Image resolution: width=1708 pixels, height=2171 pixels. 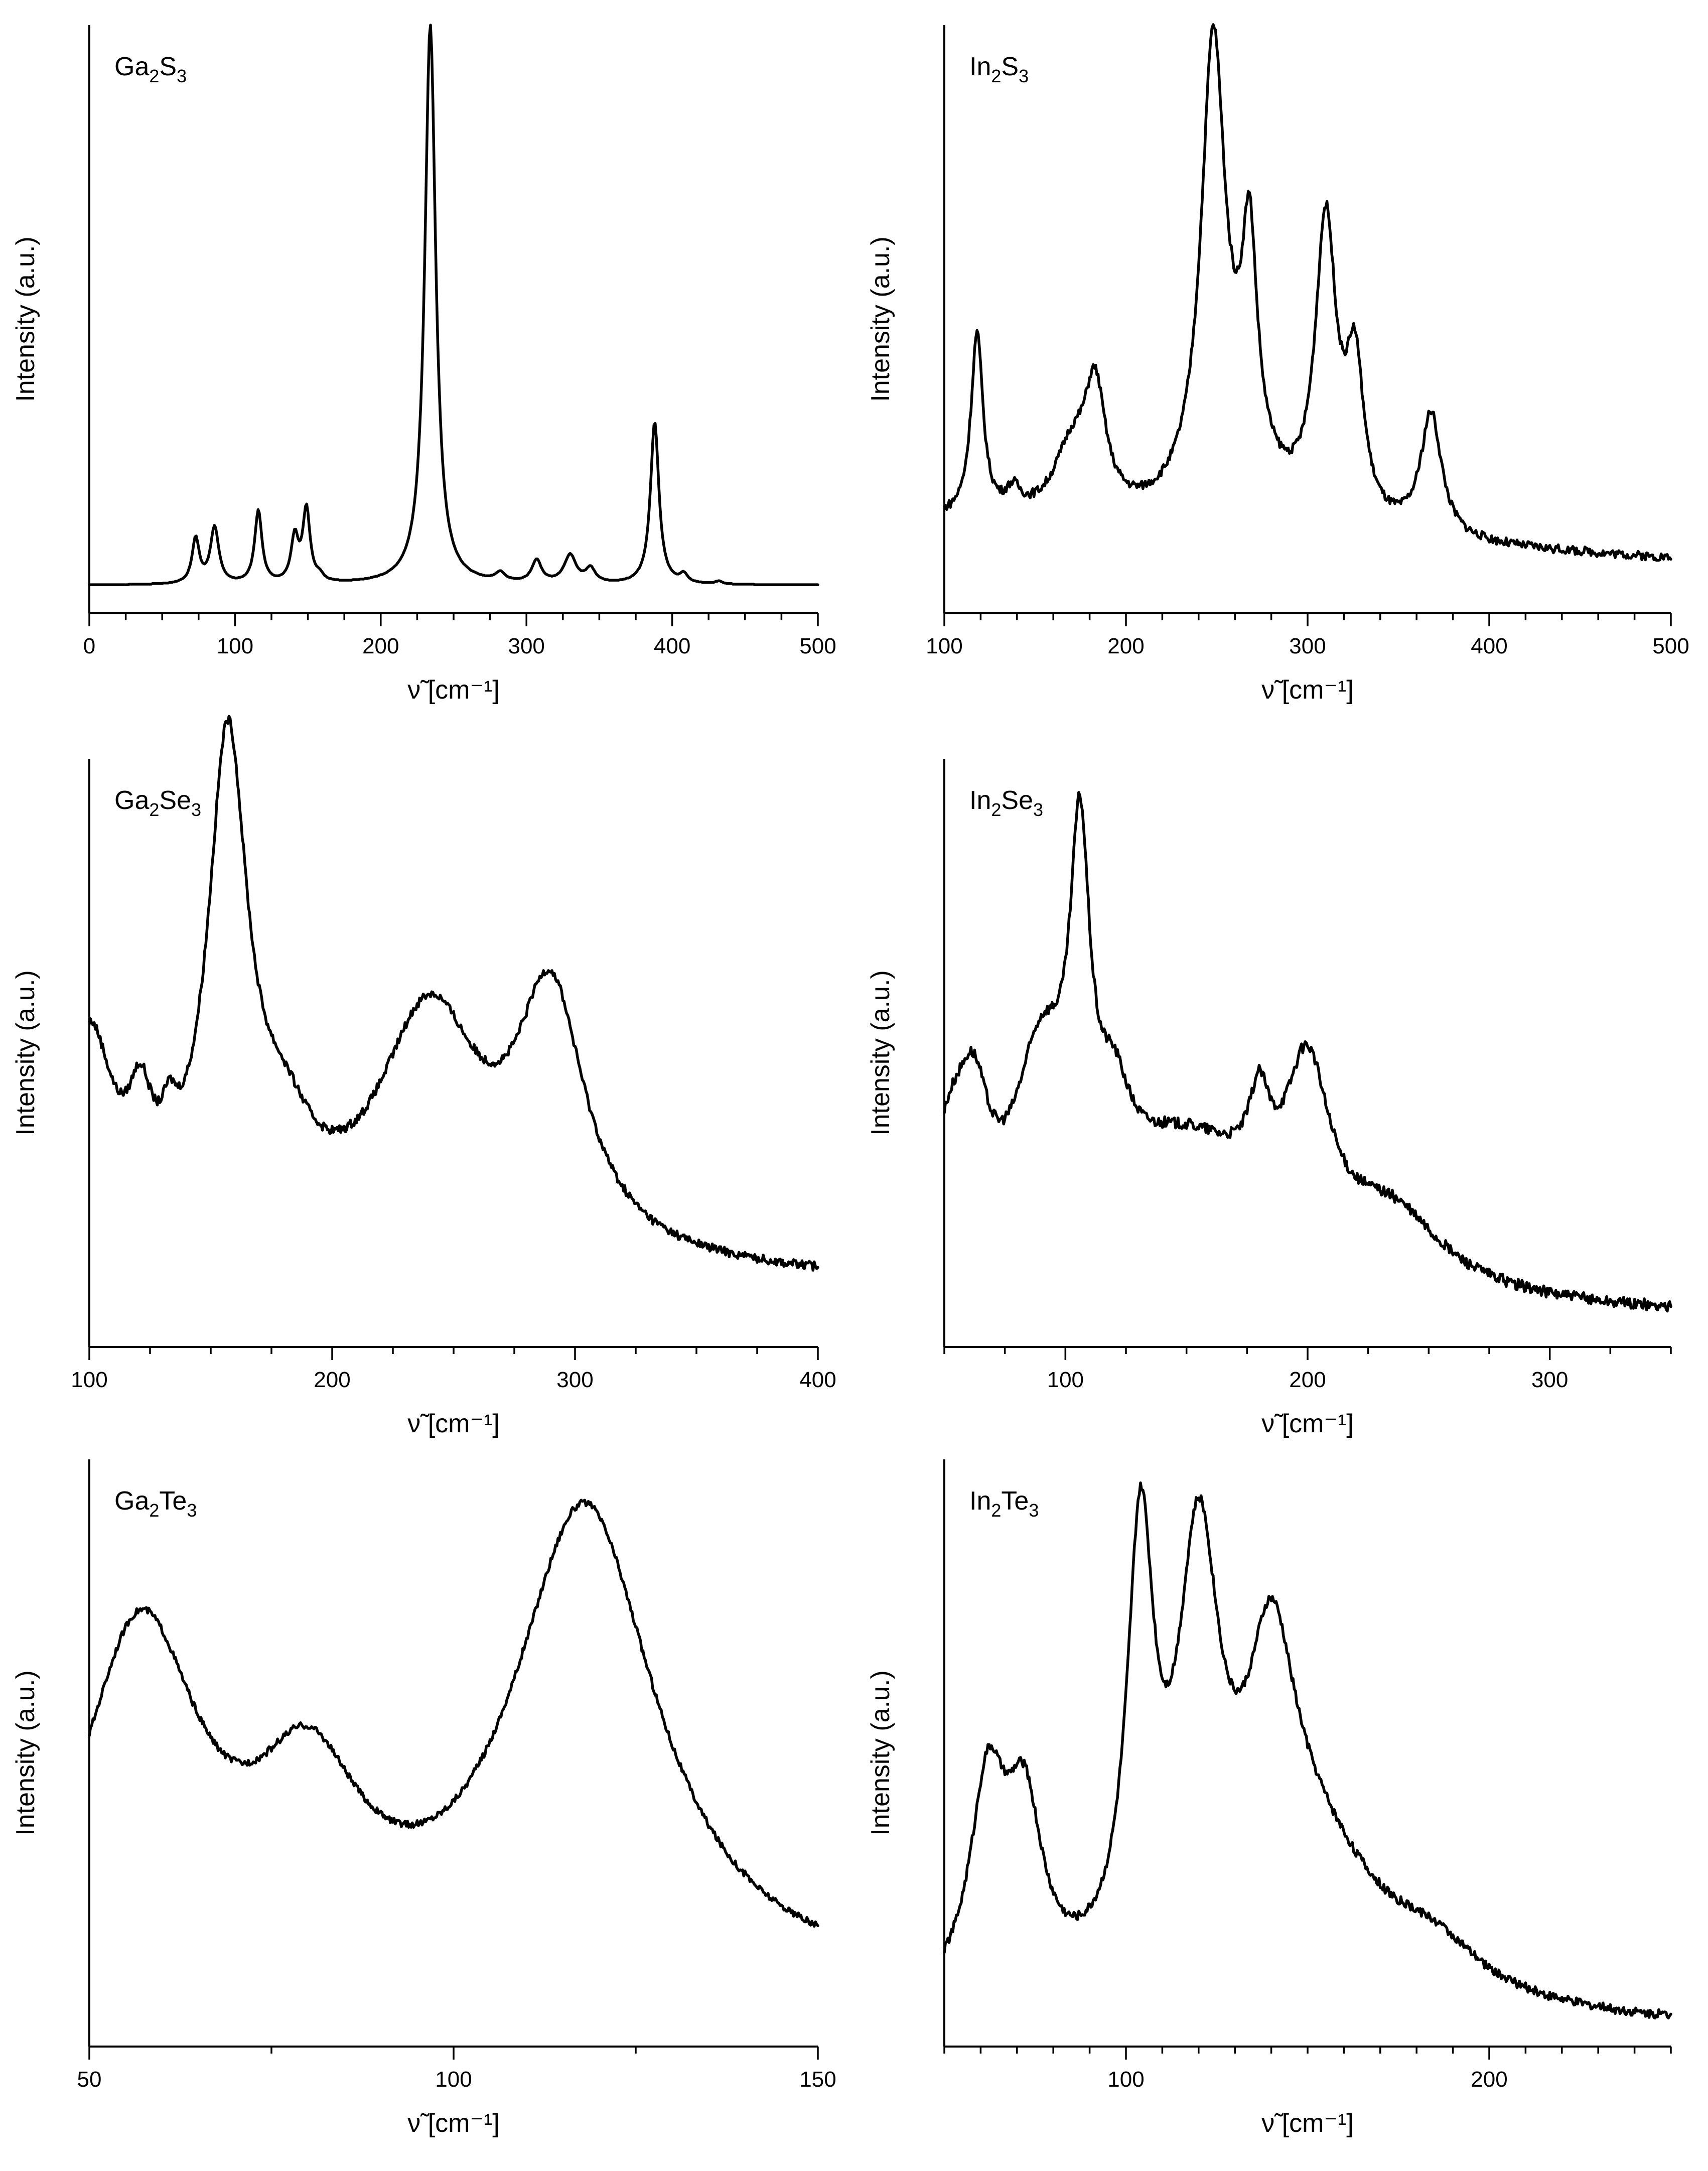 I want to click on panel-title: Ga2S3, so click(x=150, y=69).